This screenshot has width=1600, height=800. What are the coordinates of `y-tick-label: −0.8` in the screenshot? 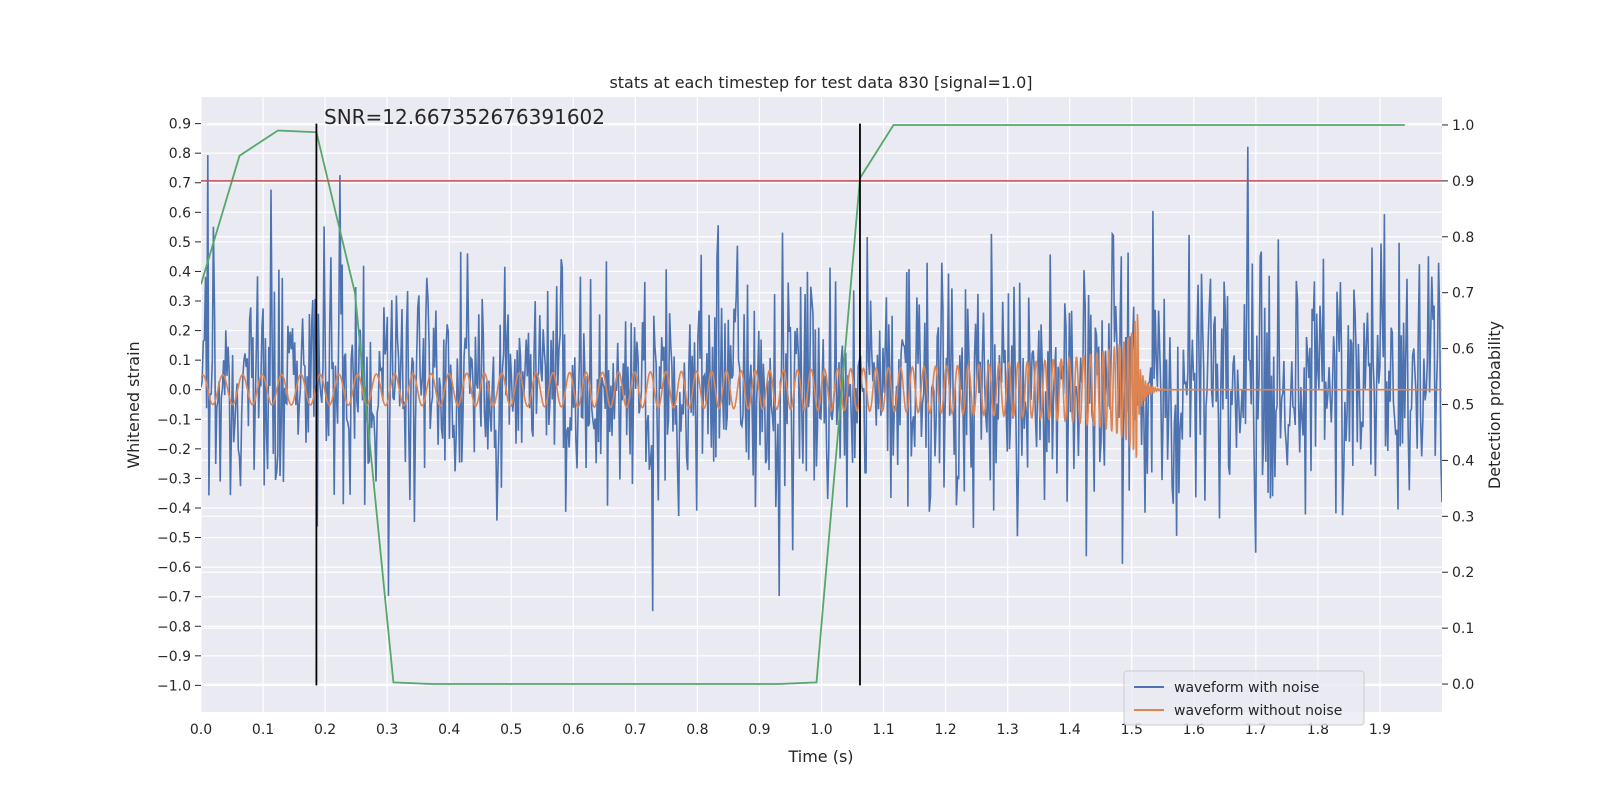 It's located at (174, 627).